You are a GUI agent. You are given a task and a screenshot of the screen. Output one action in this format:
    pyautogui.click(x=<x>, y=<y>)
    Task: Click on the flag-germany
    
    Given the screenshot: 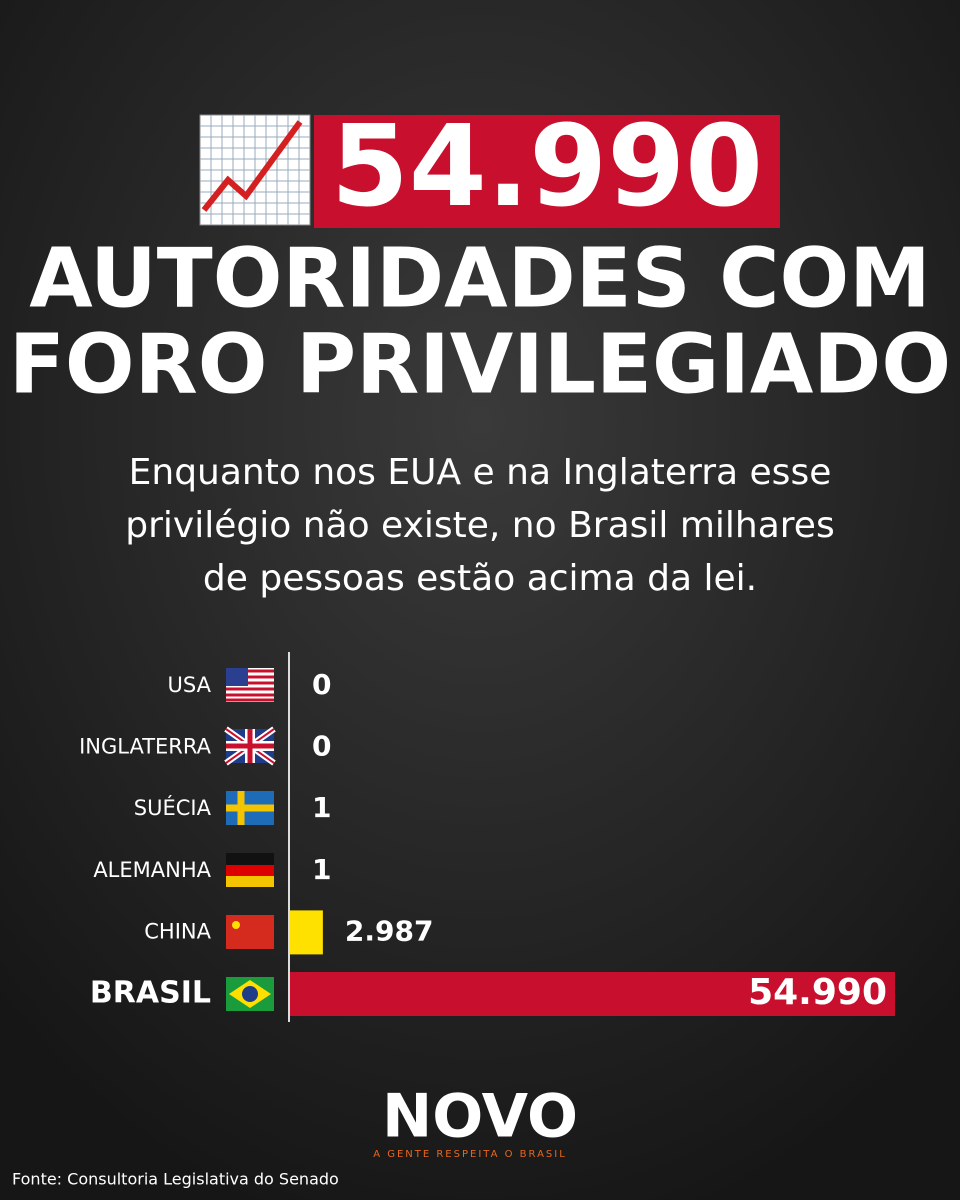 What is the action you would take?
    pyautogui.click(x=250, y=870)
    